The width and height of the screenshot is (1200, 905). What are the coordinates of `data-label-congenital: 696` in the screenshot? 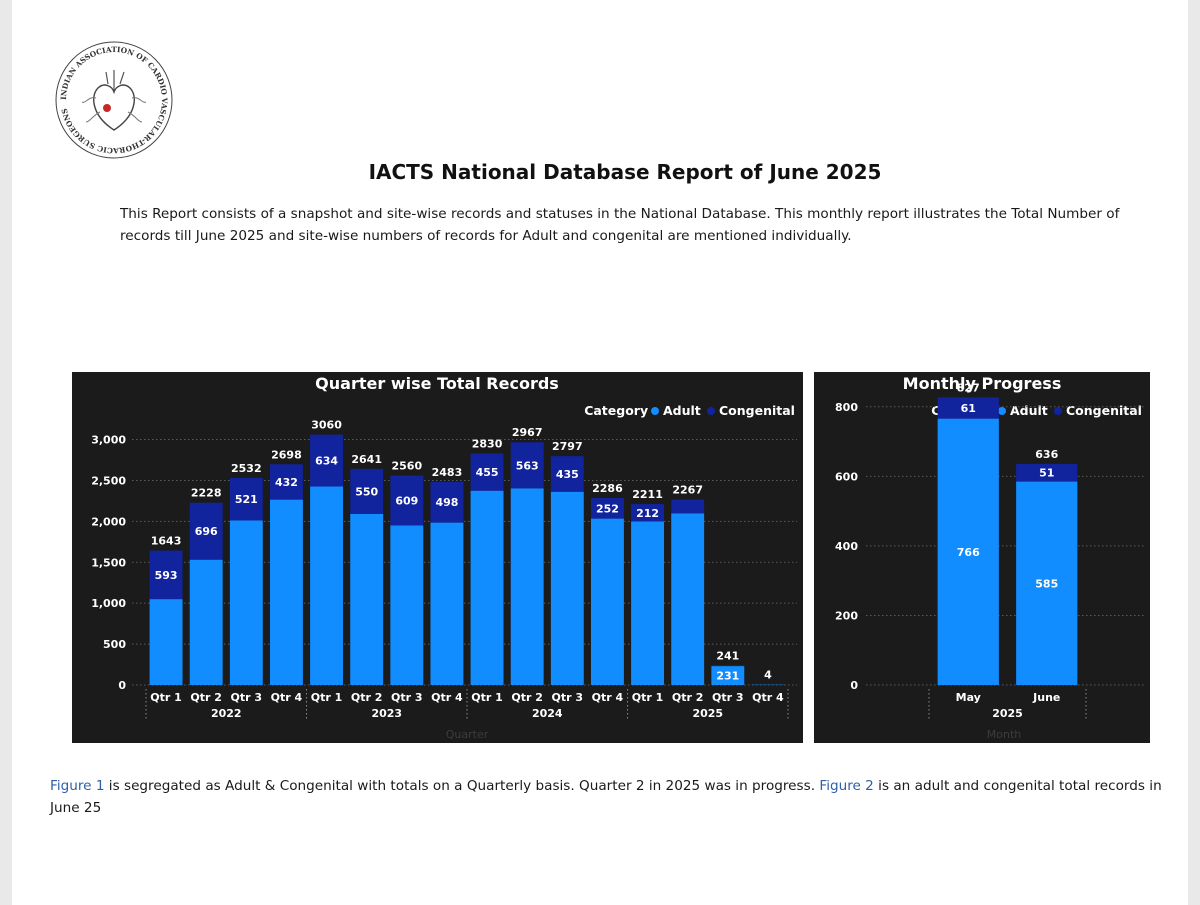 It's located at (206, 531).